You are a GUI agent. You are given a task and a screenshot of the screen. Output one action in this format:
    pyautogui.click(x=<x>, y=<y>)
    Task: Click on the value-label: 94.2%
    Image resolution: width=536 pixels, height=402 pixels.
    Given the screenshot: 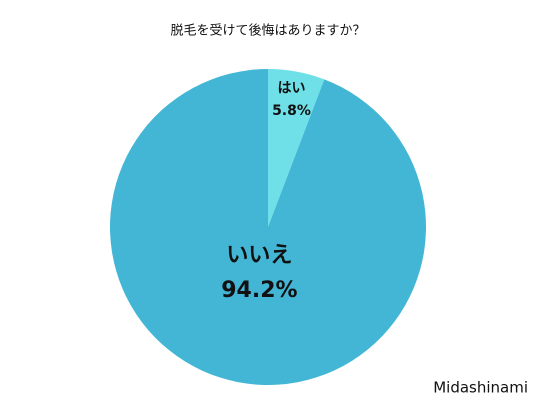 What is the action you would take?
    pyautogui.click(x=259, y=290)
    